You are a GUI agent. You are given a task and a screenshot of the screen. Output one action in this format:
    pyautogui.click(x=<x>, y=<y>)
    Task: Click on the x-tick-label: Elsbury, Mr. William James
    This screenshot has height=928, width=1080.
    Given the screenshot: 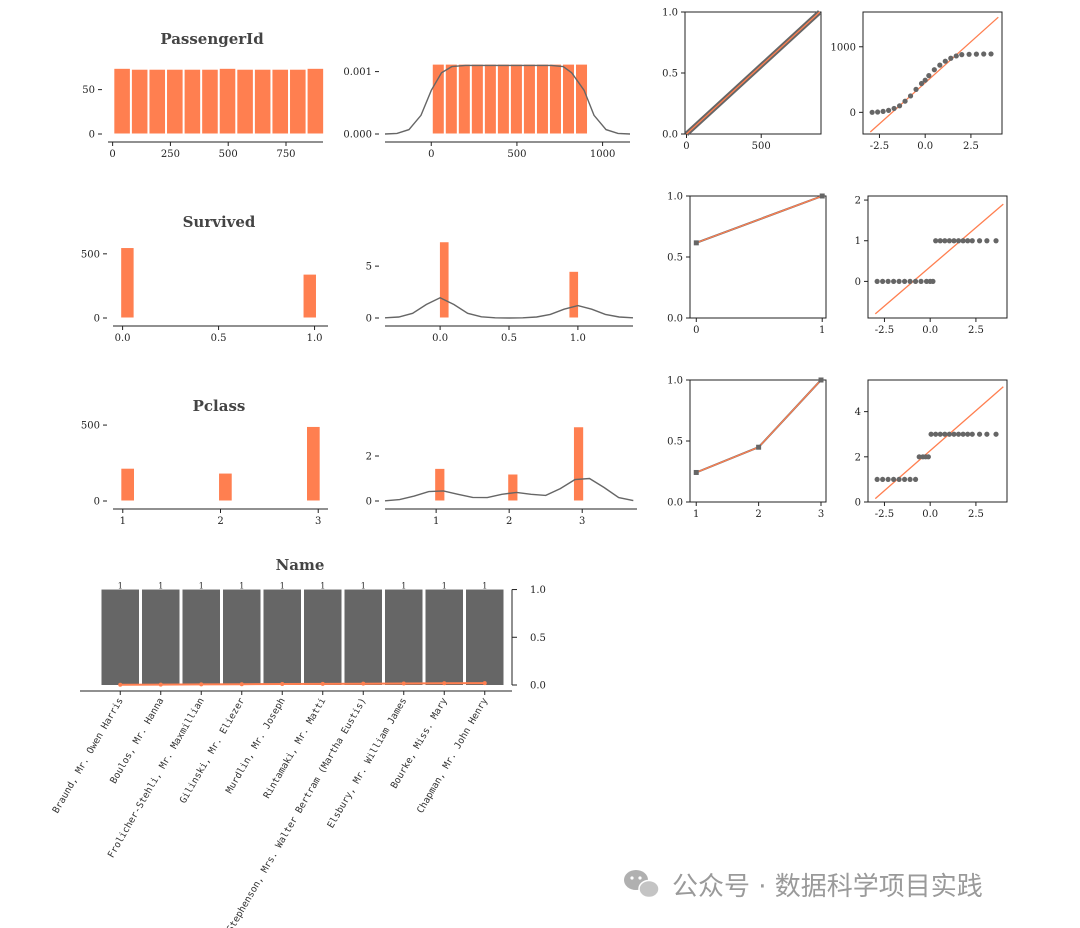 What is the action you would take?
    pyautogui.click(x=367, y=763)
    